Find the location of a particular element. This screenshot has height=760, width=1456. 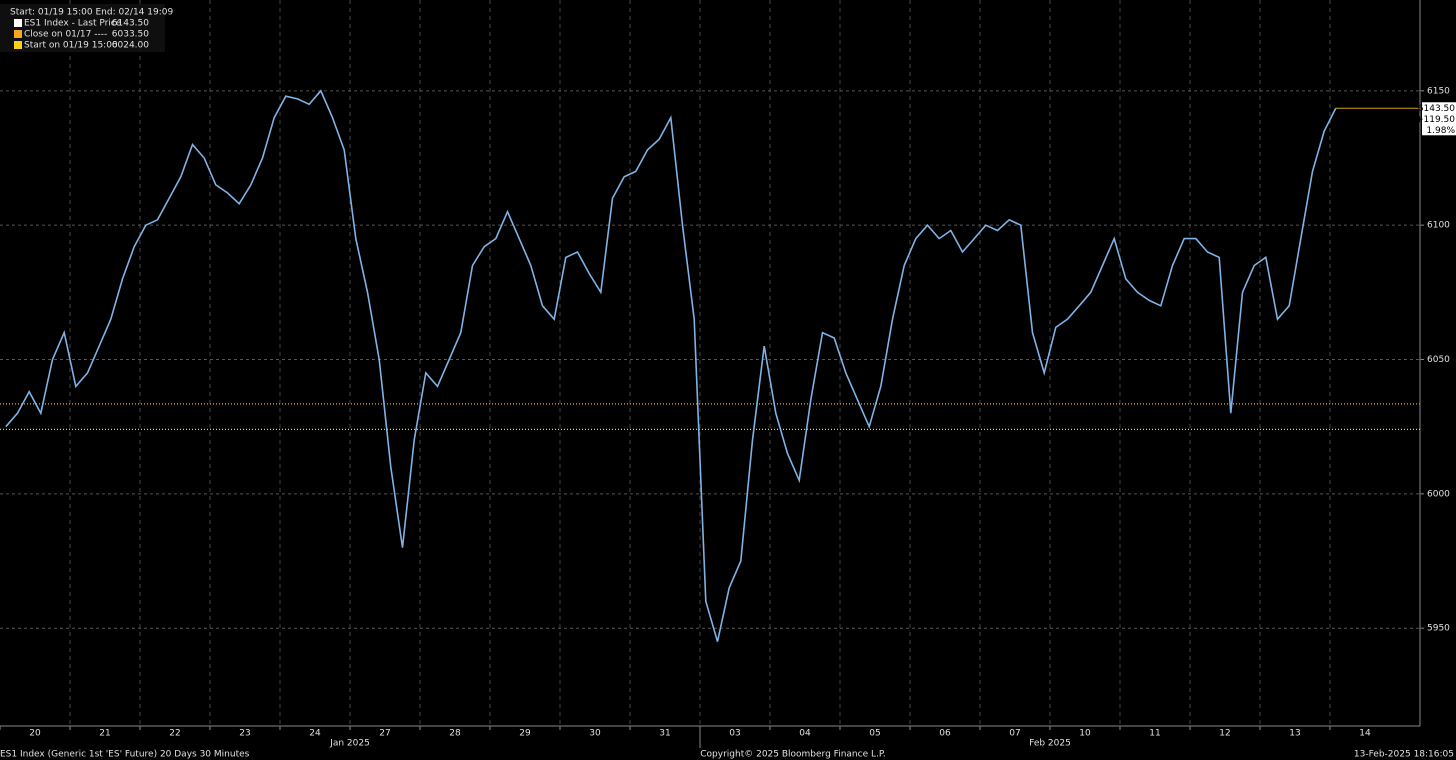

footer-center: Copyright© 2025 Bloomberg Finance L.P. is located at coordinates (792, 755).